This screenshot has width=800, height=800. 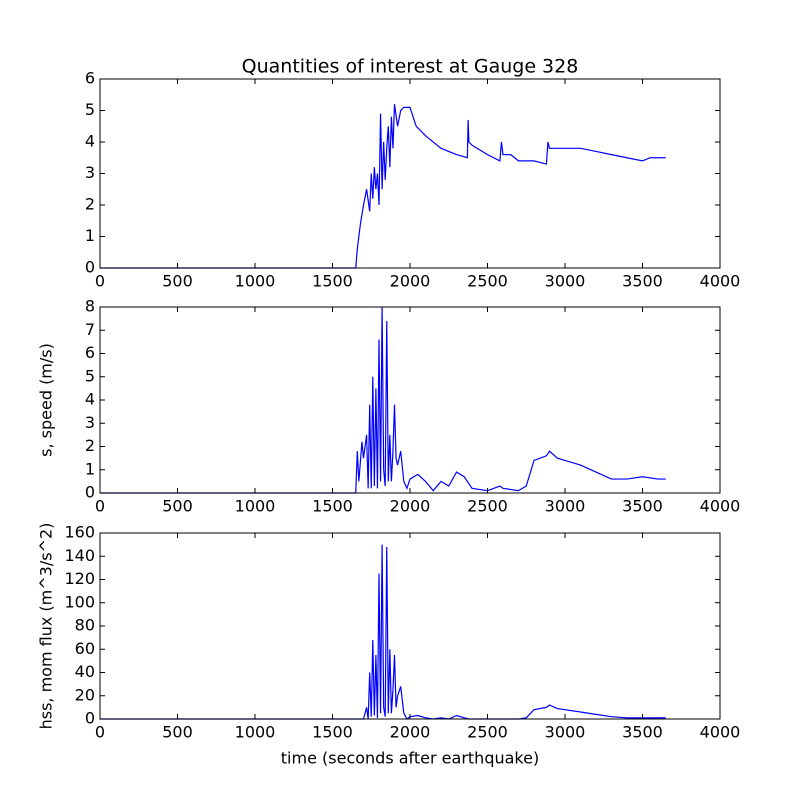 I want to click on y-tick-label: 140, so click(x=79, y=555).